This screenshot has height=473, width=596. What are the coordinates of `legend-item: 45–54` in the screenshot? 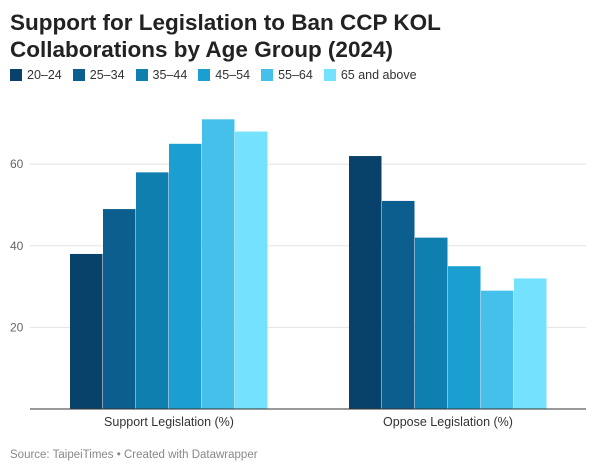 It's located at (224, 75).